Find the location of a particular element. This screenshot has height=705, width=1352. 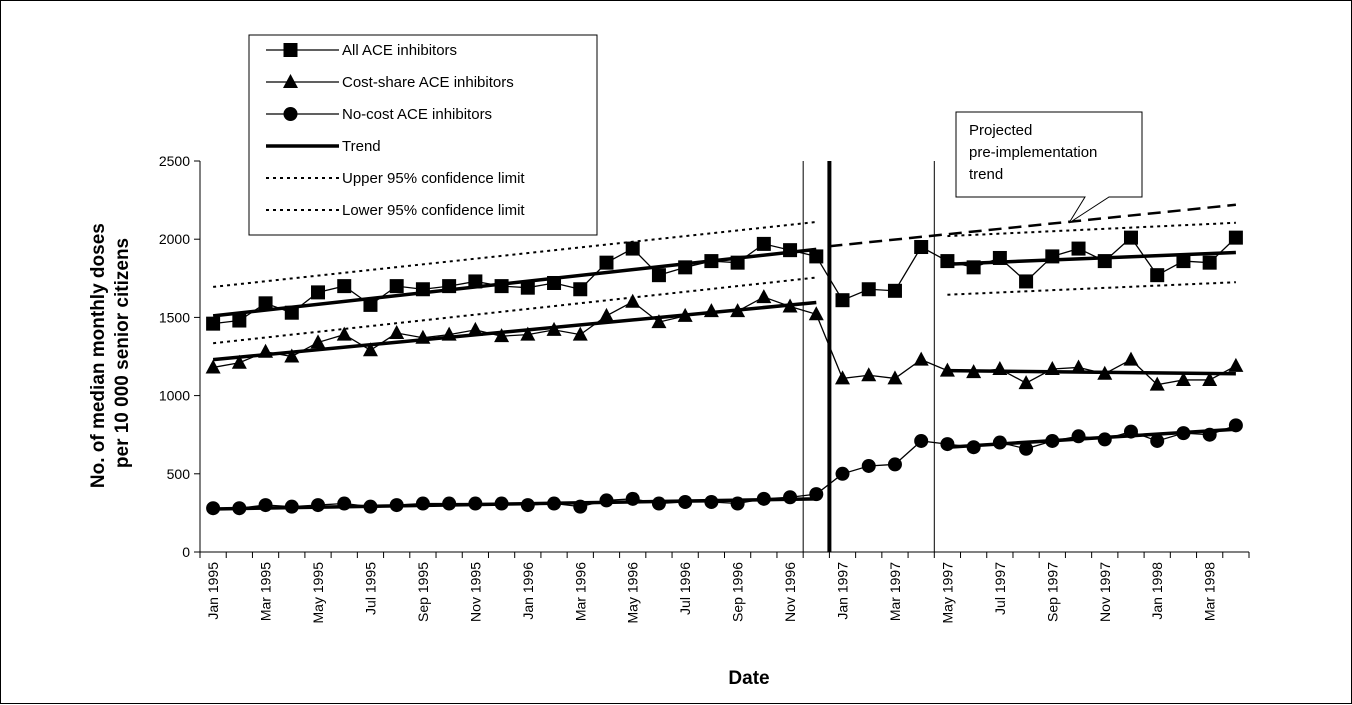

series-line-no-cost-ace-inhibitors is located at coordinates (725, 466).